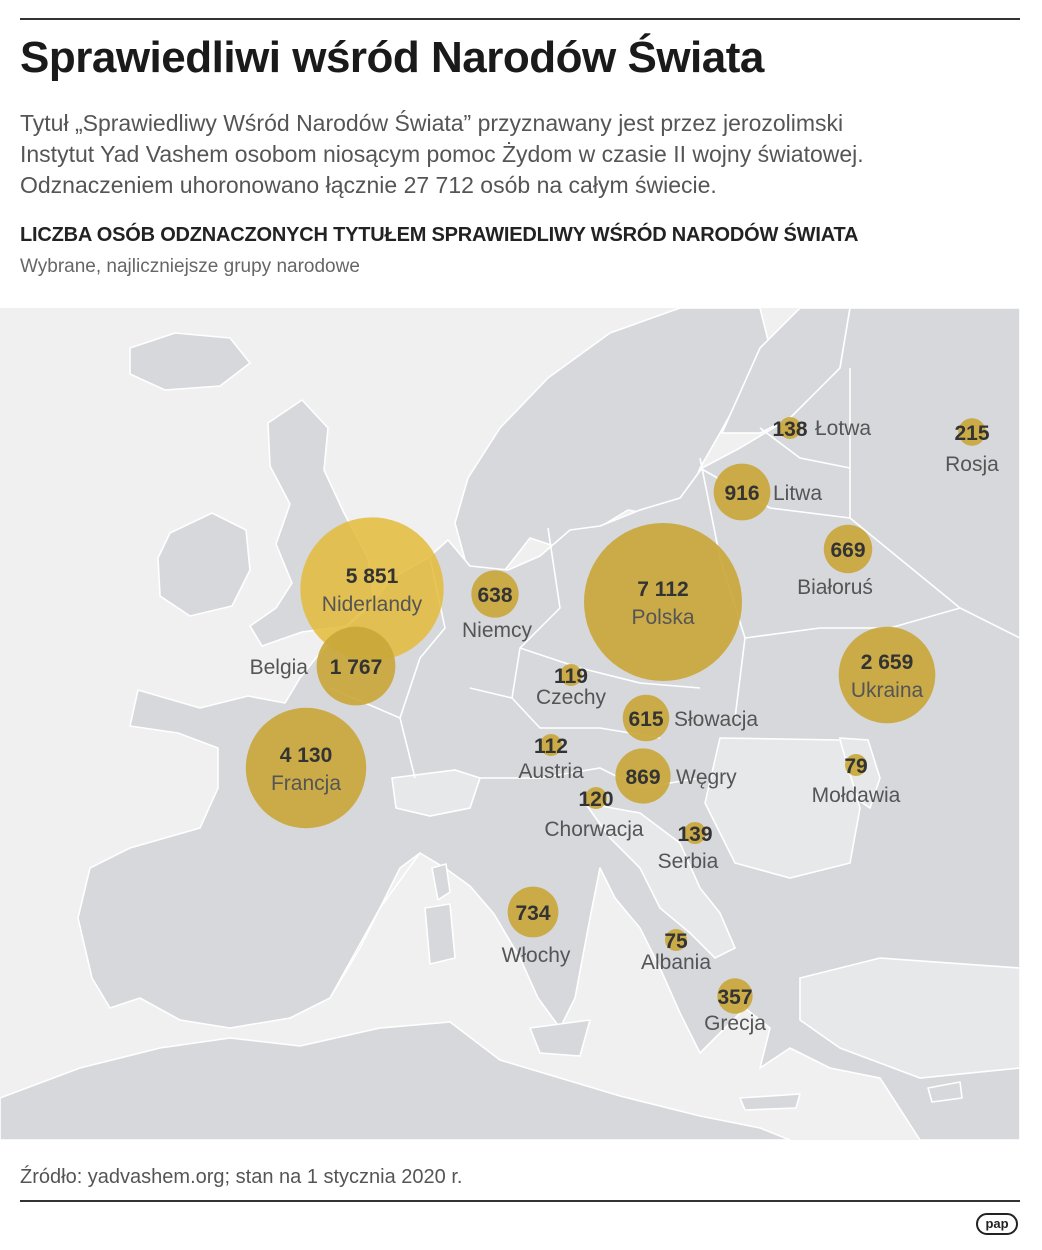 Image resolution: width=1042 pixels, height=1250 pixels. What do you see at coordinates (856, 795) in the screenshot?
I see `country-label-moldawia: Mołdawia` at bounding box center [856, 795].